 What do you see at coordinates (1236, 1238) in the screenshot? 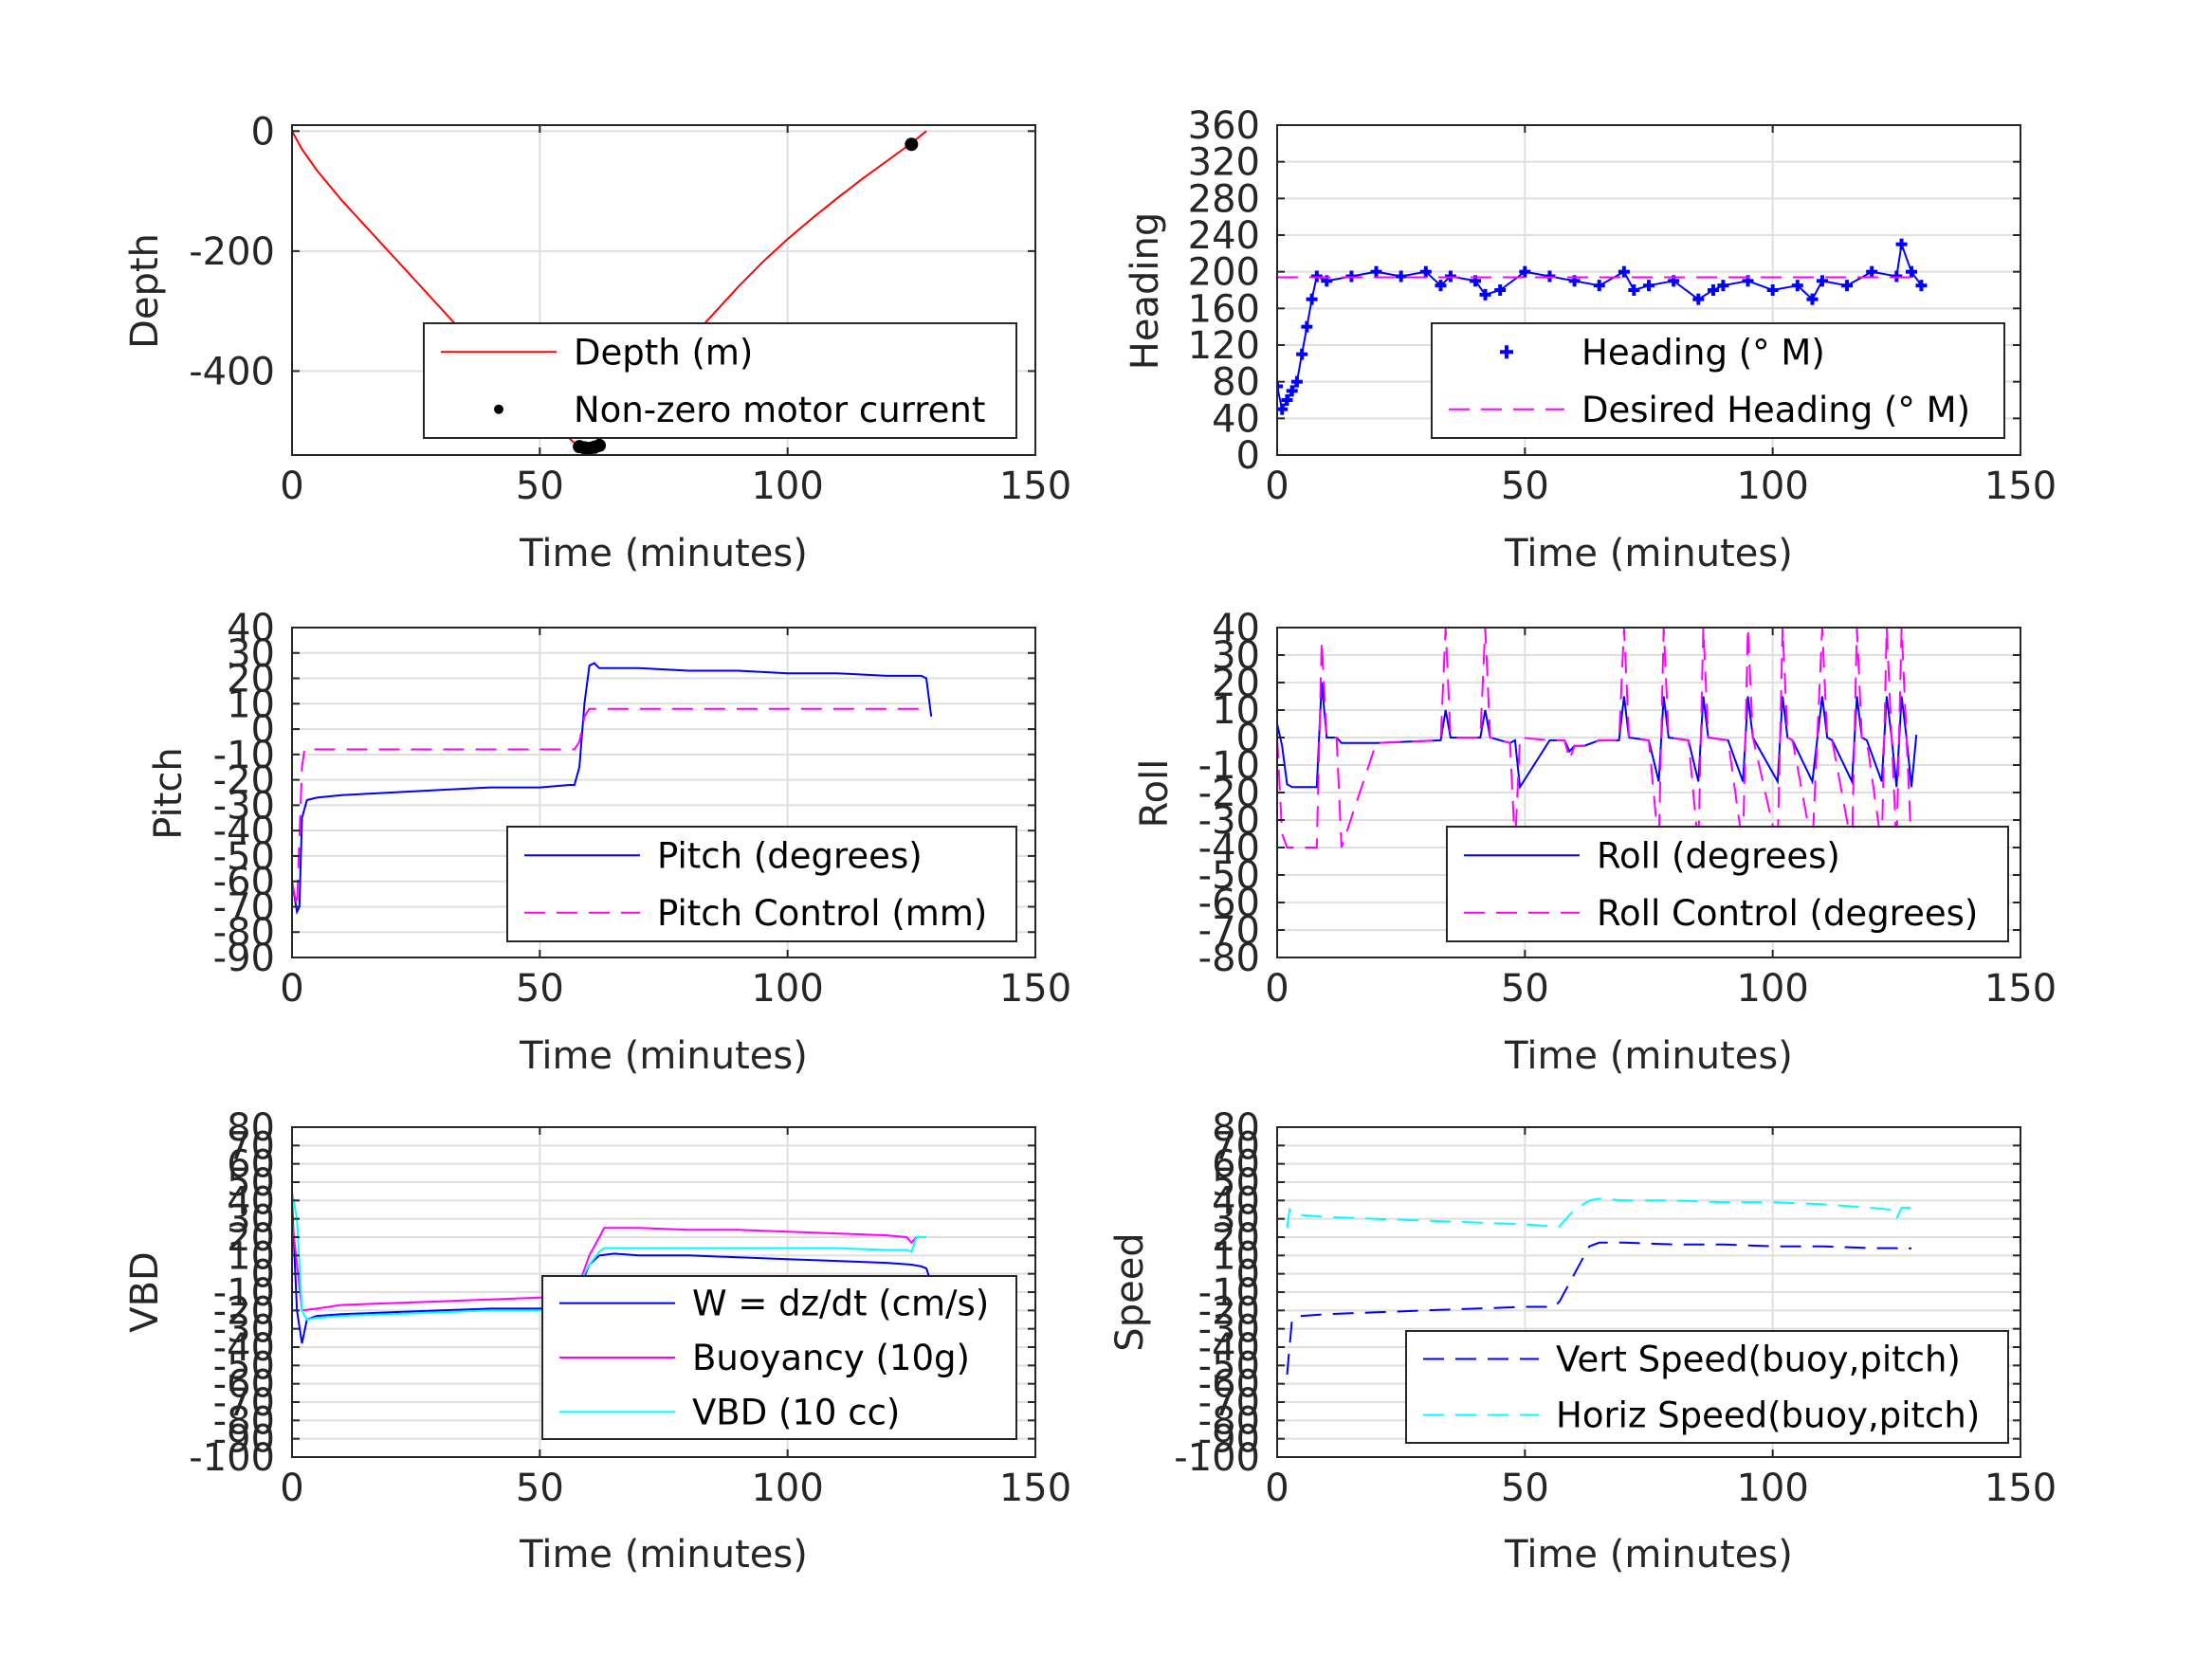
I see `ytick-label: 20` at bounding box center [1236, 1238].